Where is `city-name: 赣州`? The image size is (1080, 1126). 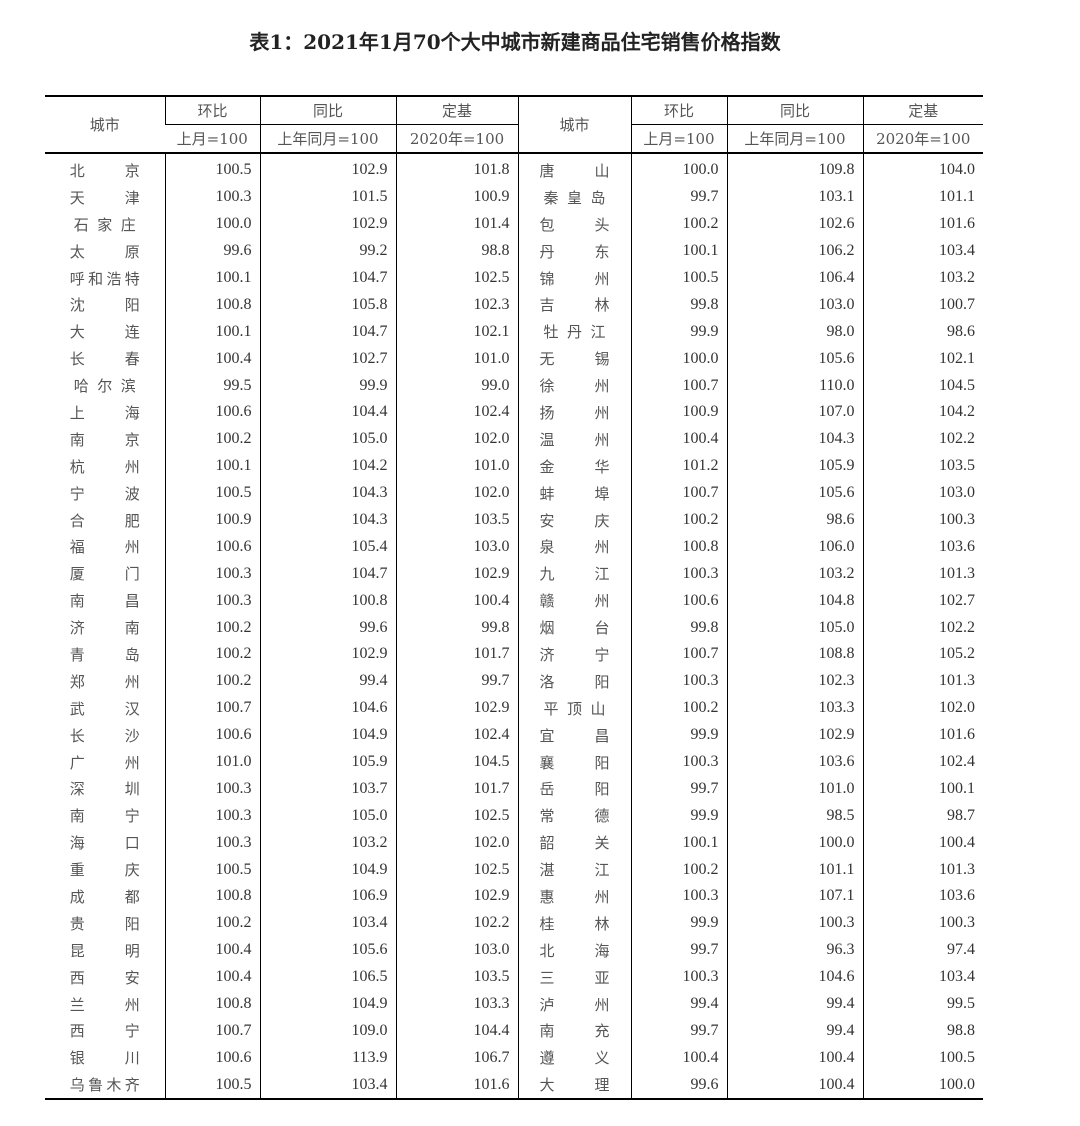 city-name: 赣州 is located at coordinates (574, 601).